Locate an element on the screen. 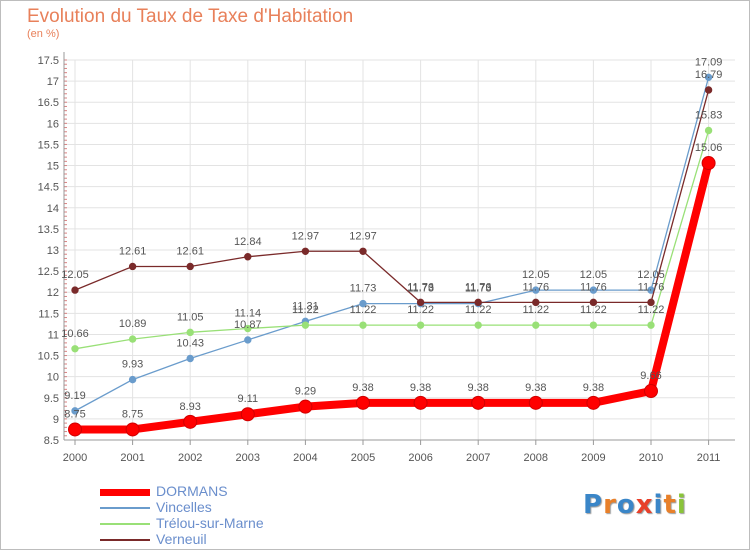  y-tick-label: 10 is located at coordinates (53, 378).